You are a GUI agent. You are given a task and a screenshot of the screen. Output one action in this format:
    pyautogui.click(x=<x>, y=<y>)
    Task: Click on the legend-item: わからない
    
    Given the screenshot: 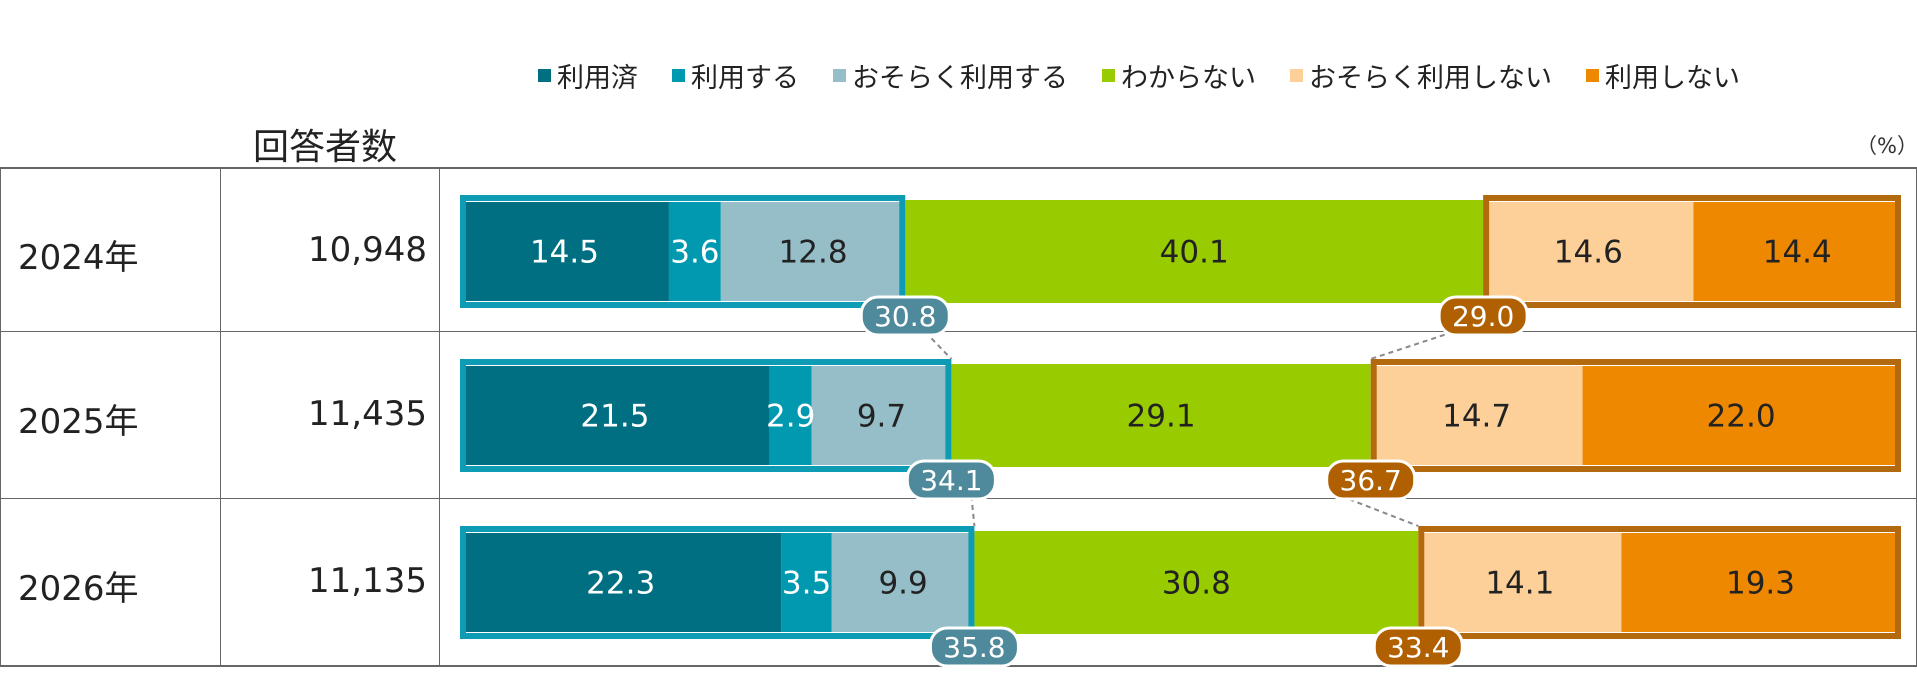 What is the action you would take?
    pyautogui.click(x=1179, y=75)
    